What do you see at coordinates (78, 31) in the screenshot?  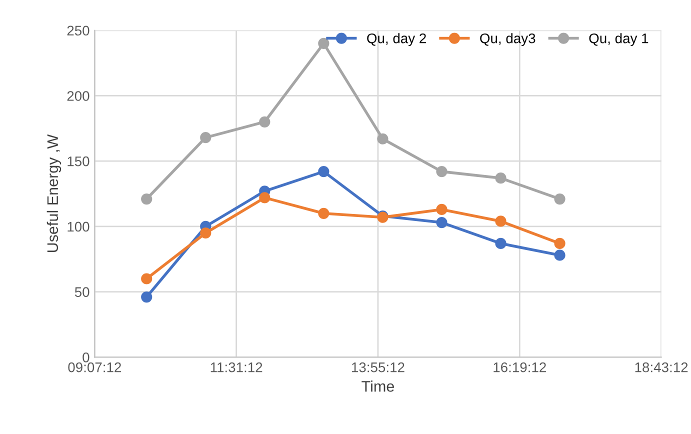 I see `y-tick-label: 250` at bounding box center [78, 31].